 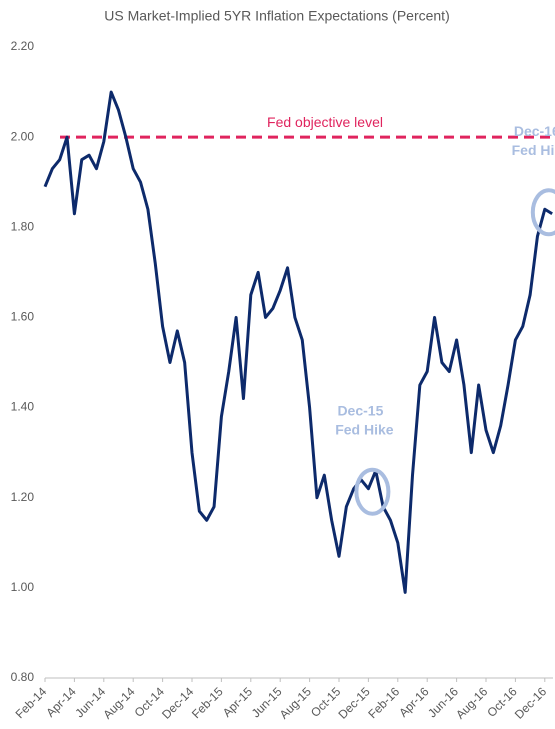 I want to click on x-tick-label: Apr-15, so click(x=238, y=702).